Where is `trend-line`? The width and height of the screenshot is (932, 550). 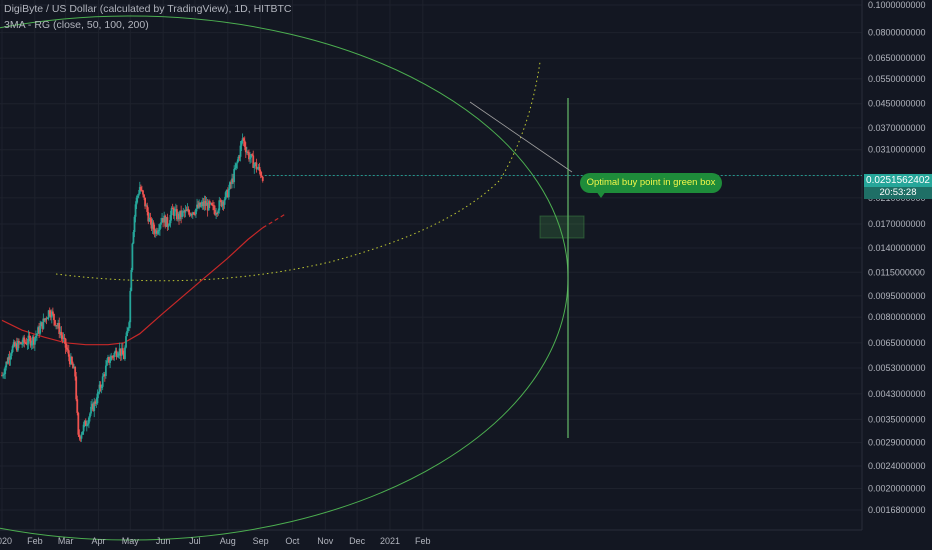
trend-line is located at coordinates (521, 137).